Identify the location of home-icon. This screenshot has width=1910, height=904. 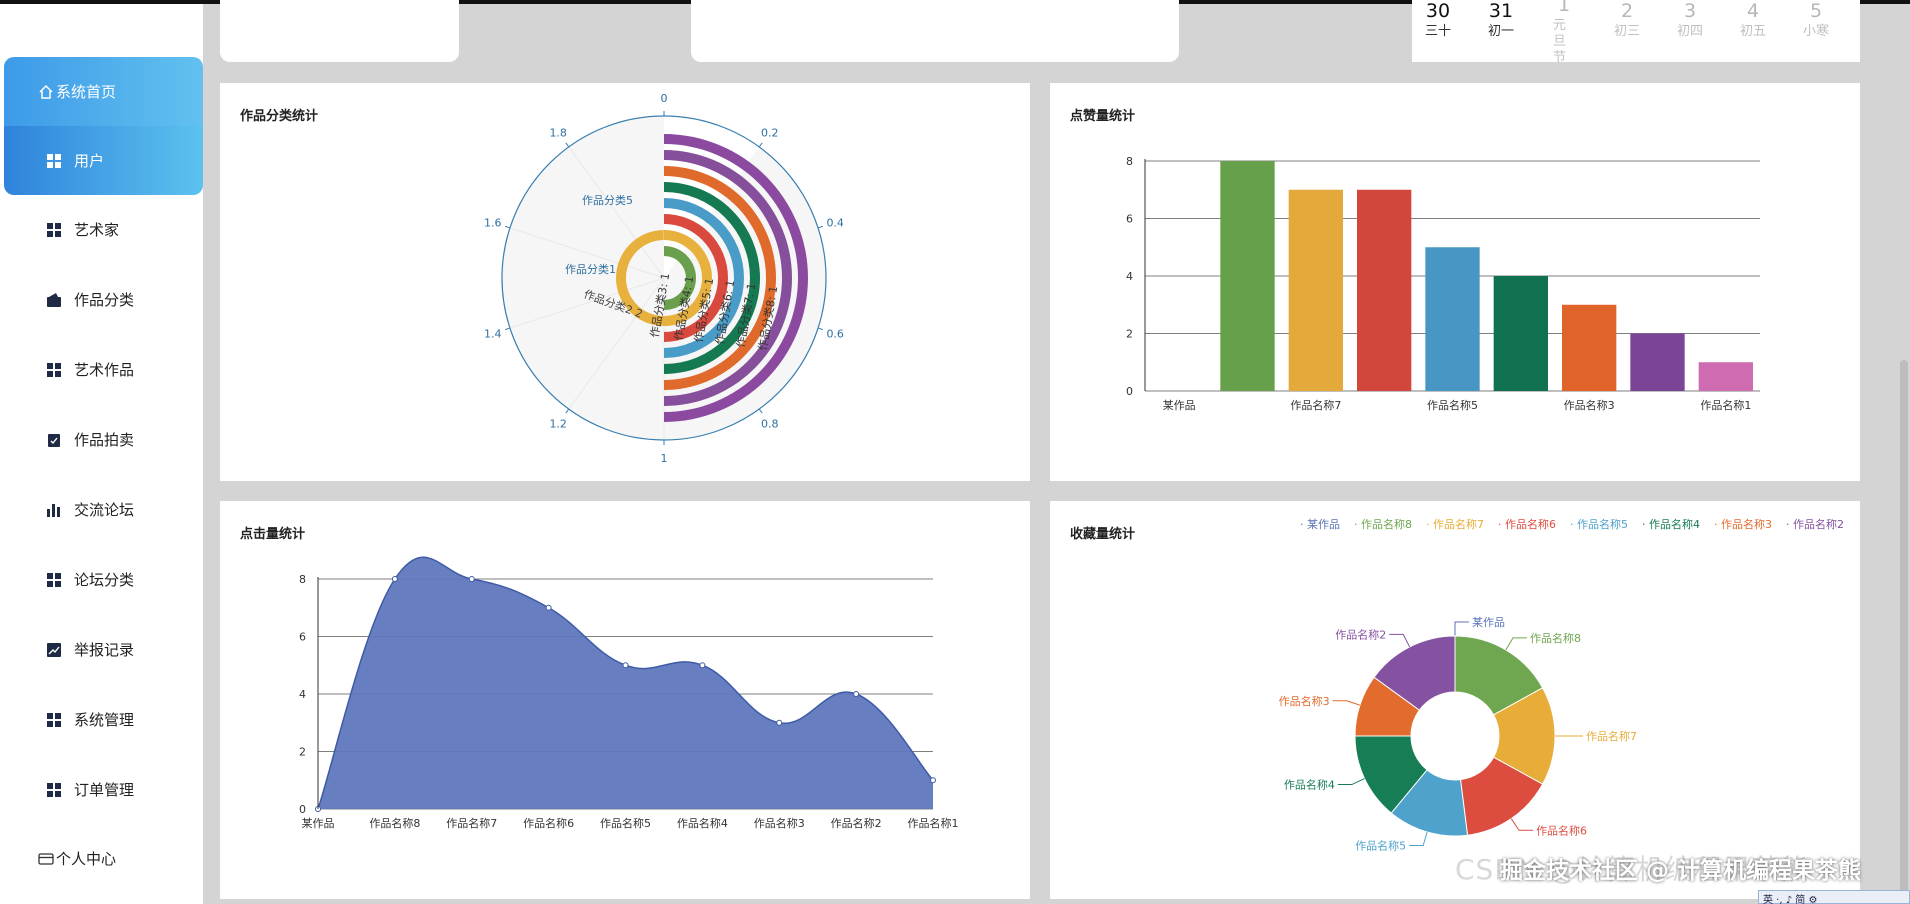
(46, 92).